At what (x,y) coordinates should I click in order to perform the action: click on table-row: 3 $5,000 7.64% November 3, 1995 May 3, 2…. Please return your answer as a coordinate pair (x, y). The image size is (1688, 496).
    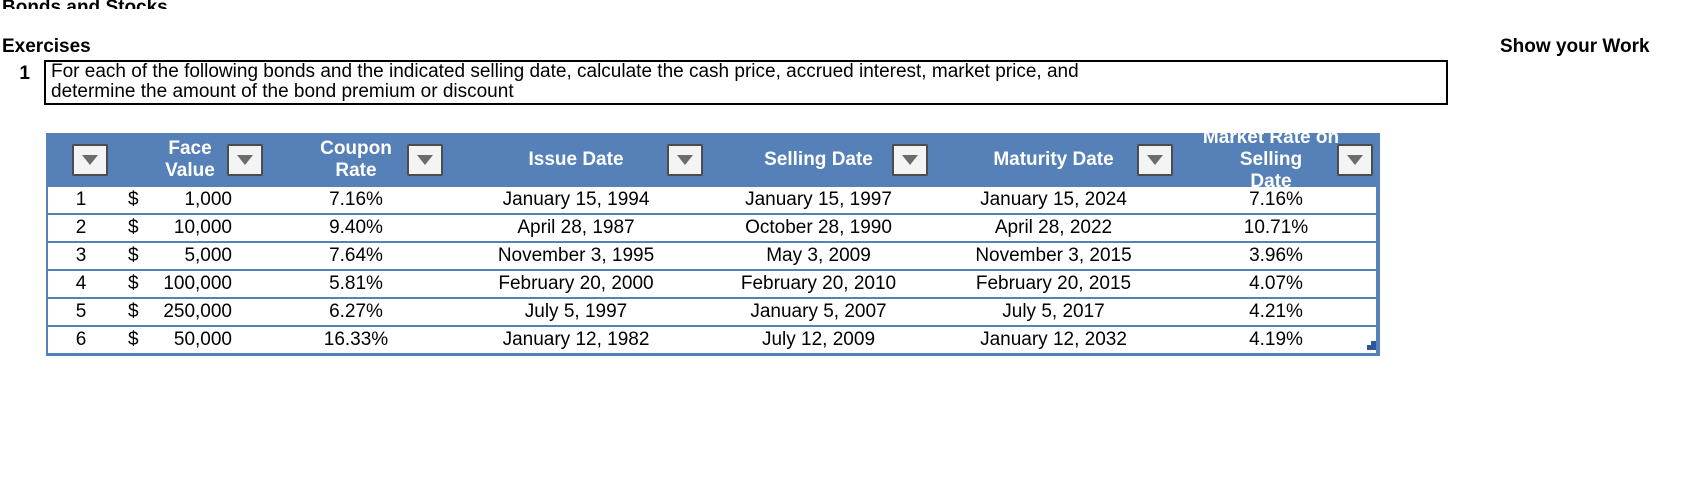
    Looking at the image, I should click on (712, 255).